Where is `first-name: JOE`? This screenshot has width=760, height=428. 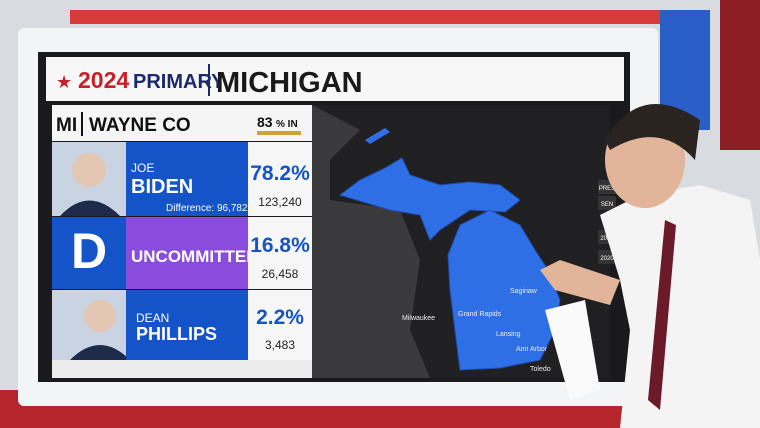 first-name: JOE is located at coordinates (142, 168).